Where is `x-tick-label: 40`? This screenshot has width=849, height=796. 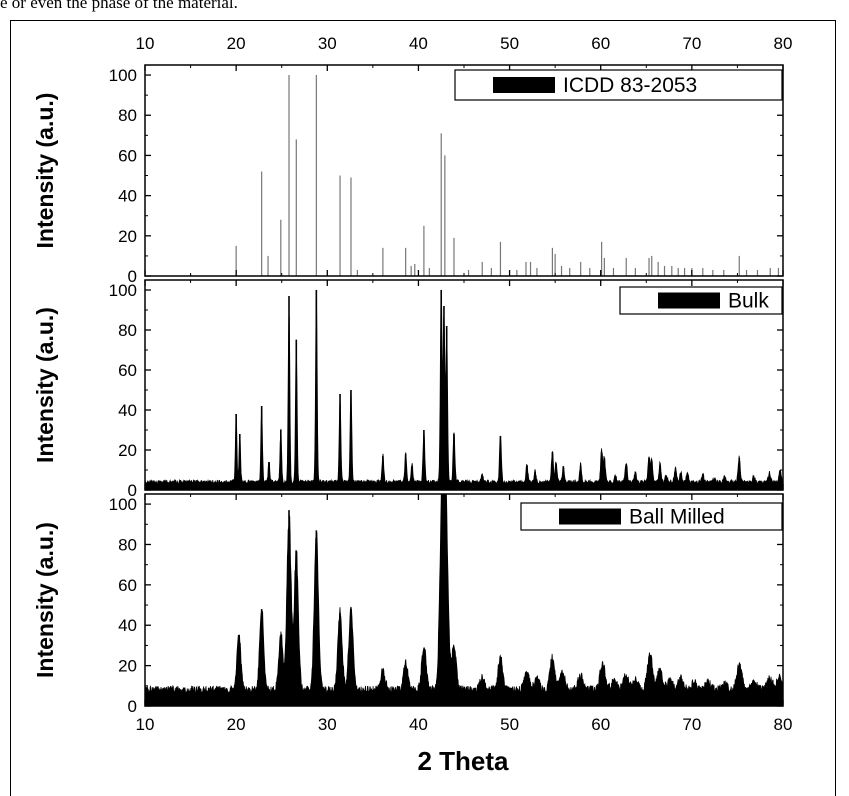 x-tick-label: 40 is located at coordinates (418, 724).